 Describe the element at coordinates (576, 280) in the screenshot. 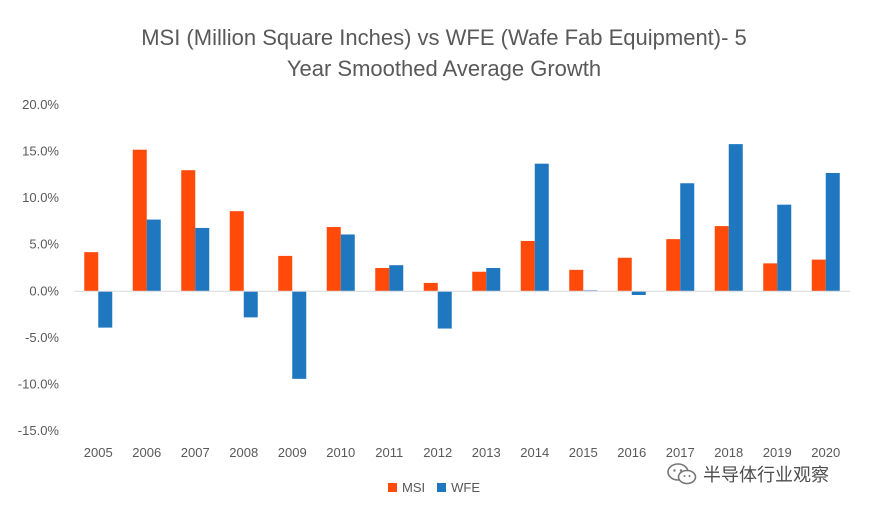

I see `bar-msi-2015` at that location.